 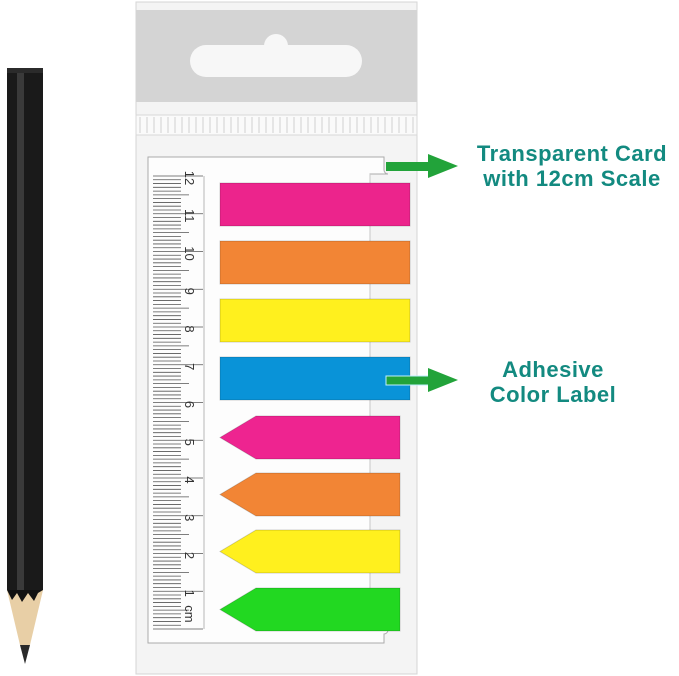 What do you see at coordinates (189, 442) in the screenshot?
I see `ruler-number: 5` at bounding box center [189, 442].